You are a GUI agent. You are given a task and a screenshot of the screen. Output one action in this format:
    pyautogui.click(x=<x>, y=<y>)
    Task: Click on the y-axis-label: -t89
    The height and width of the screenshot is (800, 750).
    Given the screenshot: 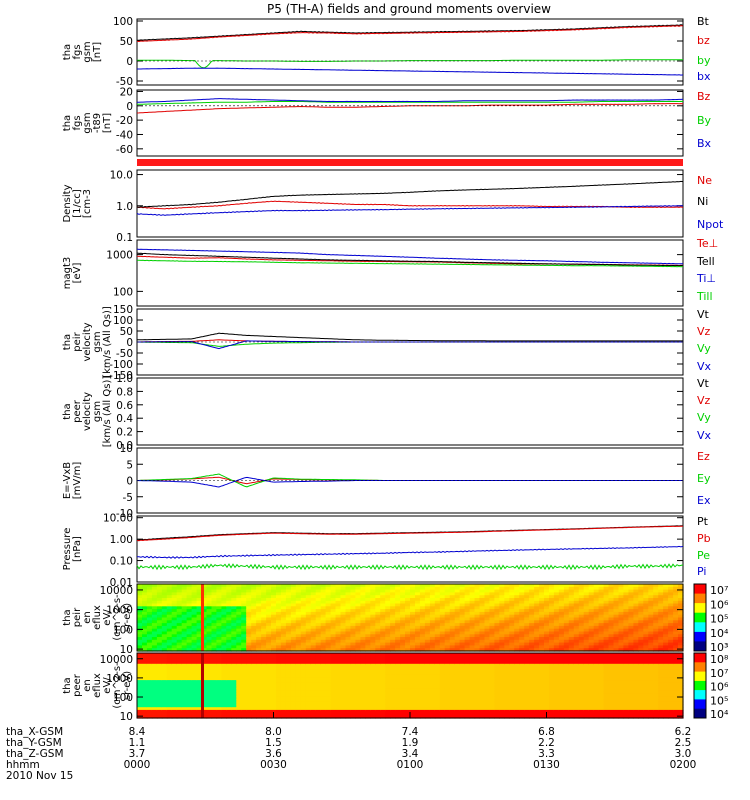 What is the action you would take?
    pyautogui.click(x=97, y=123)
    